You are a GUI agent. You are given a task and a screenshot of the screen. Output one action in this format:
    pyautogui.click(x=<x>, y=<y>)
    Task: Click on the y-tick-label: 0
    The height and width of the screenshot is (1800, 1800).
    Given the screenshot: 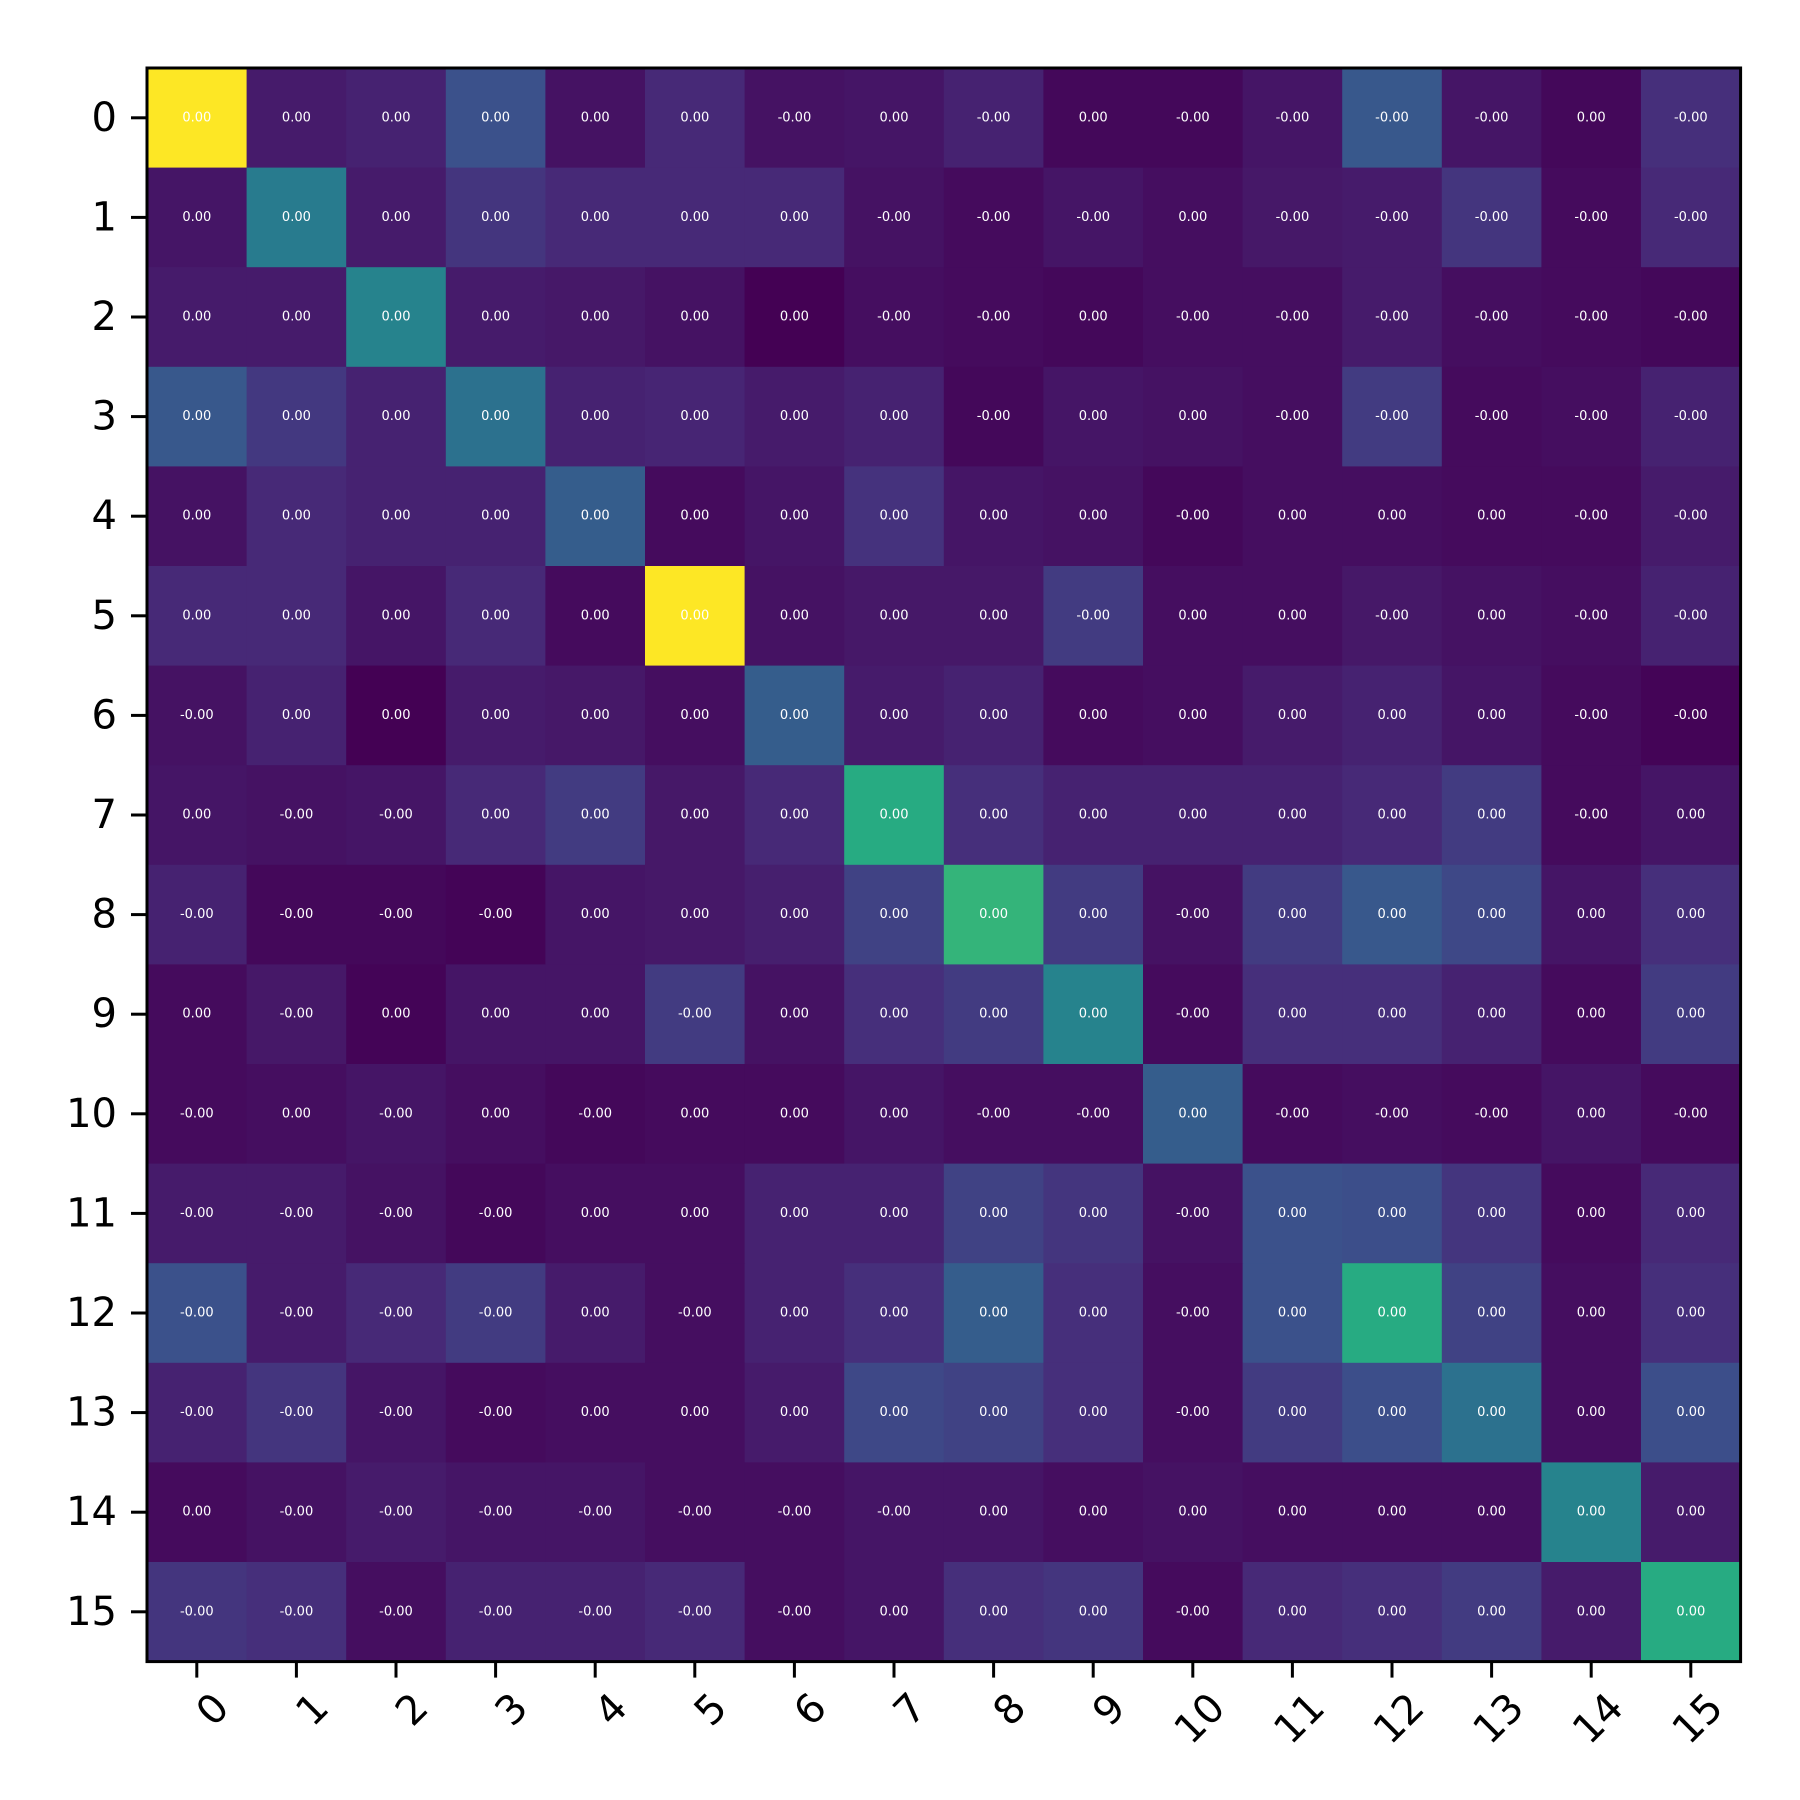 What is the action you would take?
    pyautogui.click(x=104, y=118)
    